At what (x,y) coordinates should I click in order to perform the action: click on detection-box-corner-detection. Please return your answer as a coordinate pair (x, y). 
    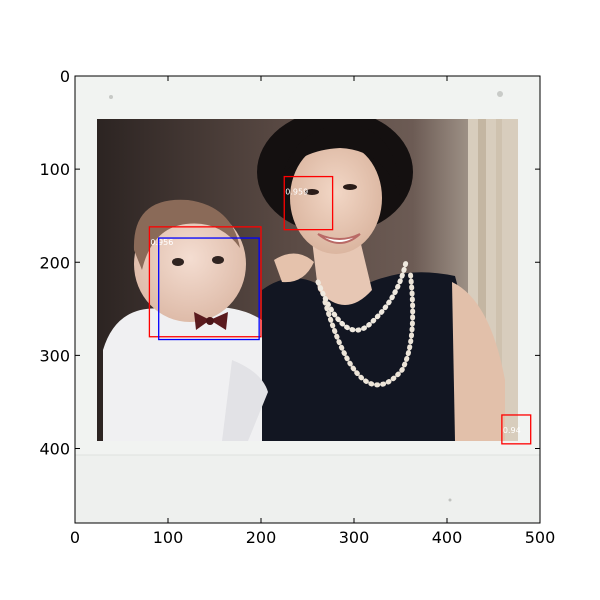
    Looking at the image, I should click on (516, 429).